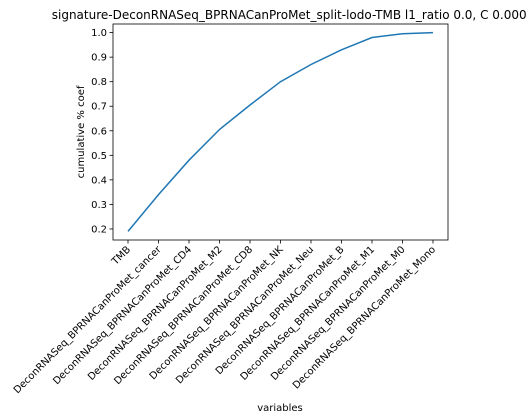  Describe the element at coordinates (99, 131) in the screenshot. I see `y-tick-label: 0.6` at that location.